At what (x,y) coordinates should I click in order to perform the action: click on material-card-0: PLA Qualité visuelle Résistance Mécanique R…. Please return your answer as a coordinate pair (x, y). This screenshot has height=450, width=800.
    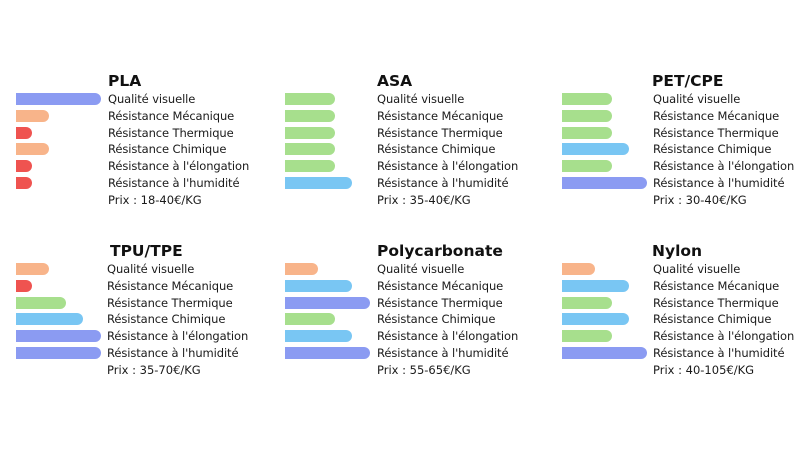
    Looking at the image, I should click on (151, 147).